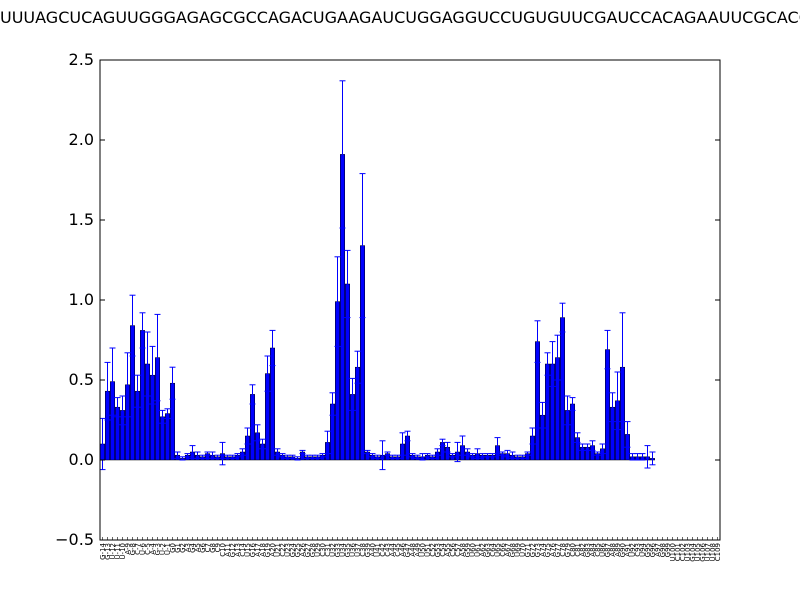 Image resolution: width=800 pixels, height=600 pixels. I want to click on x-tick-label: U61, so click(478, 550).